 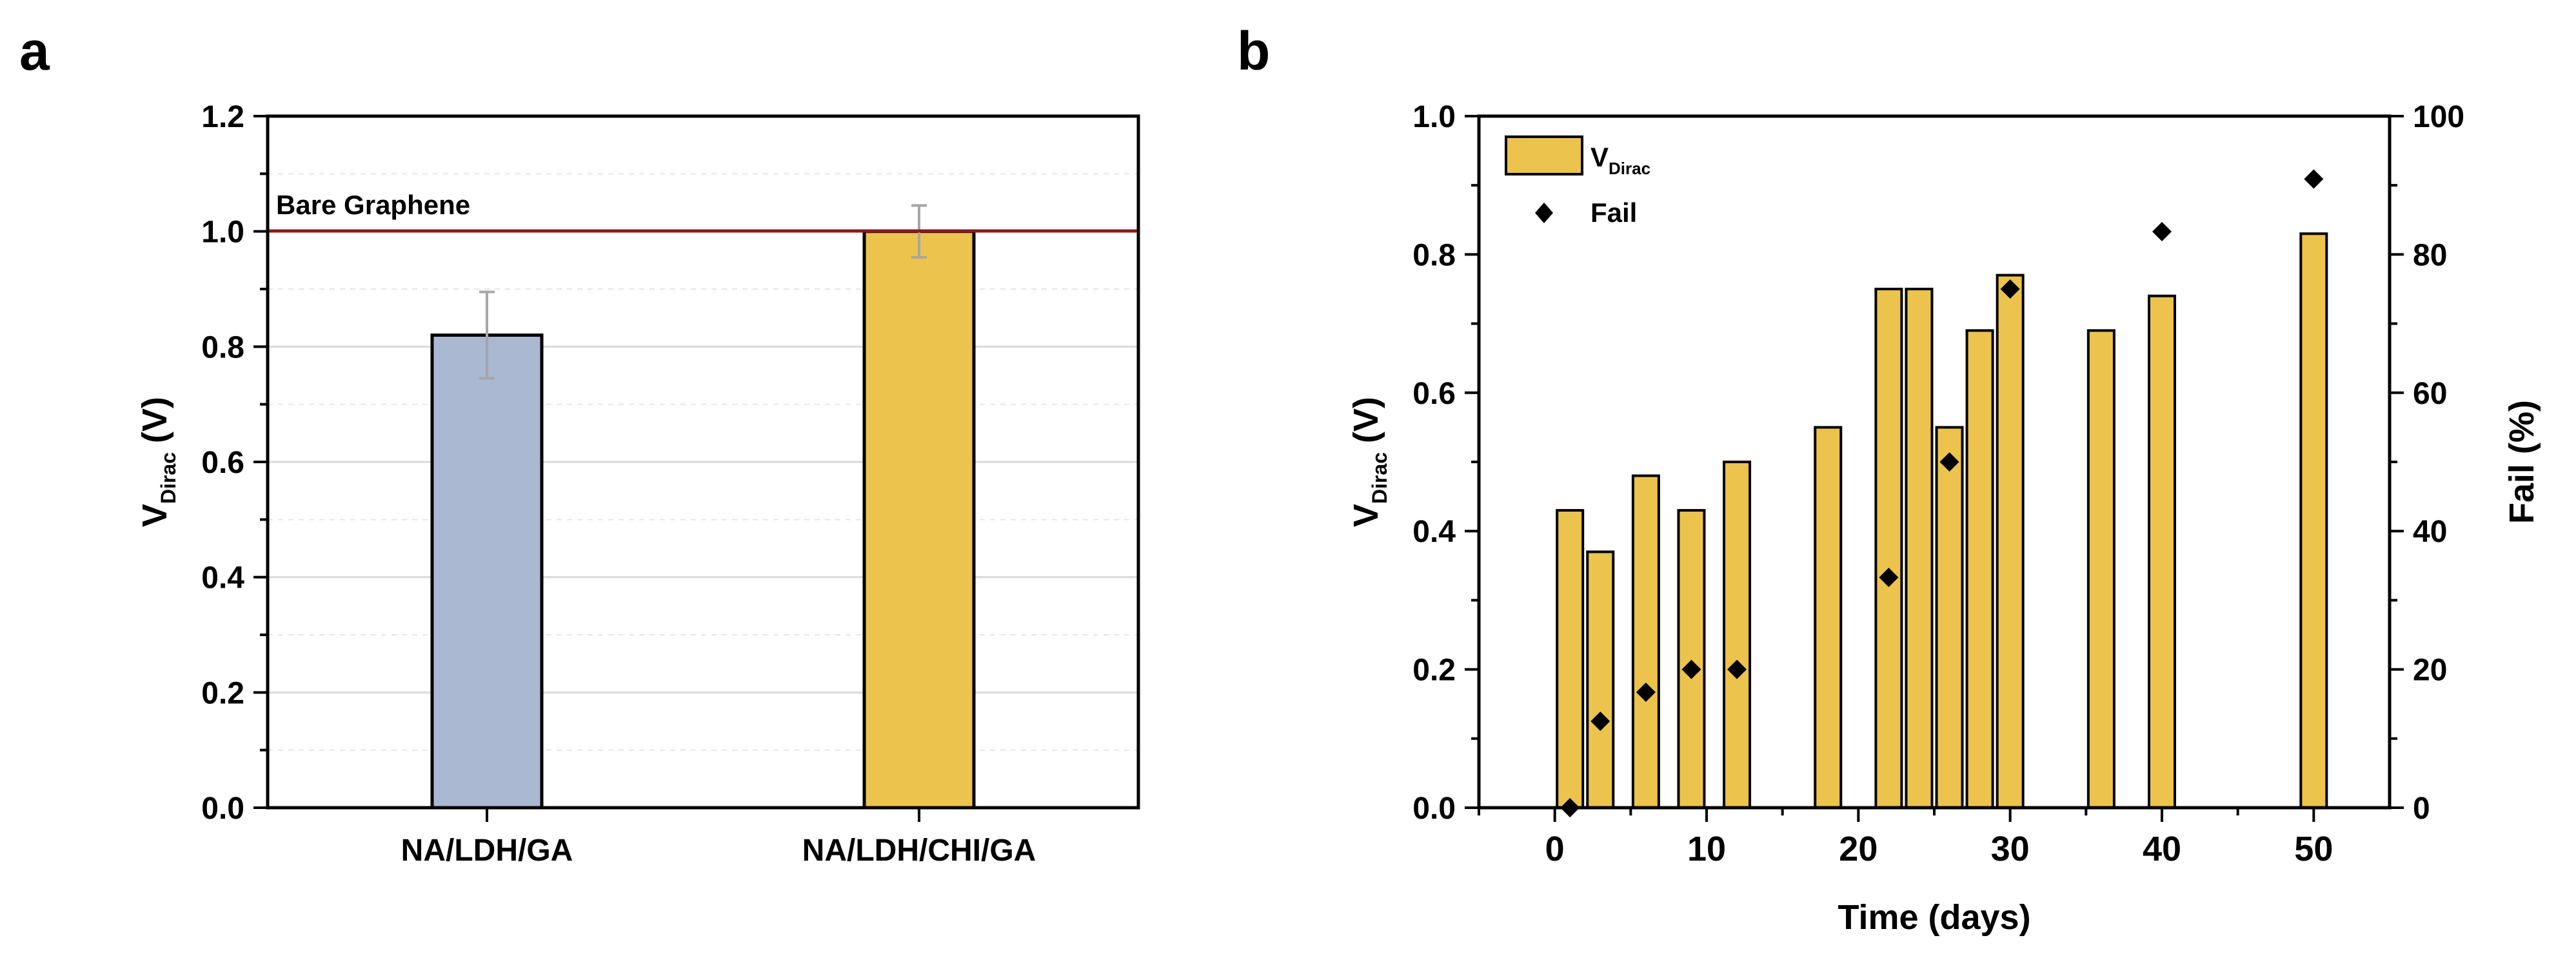 I want to click on panel-b-left-y-axis: 0.0 0.2 0.4 0.6 0.8 1.0, so click(x=1445, y=463).